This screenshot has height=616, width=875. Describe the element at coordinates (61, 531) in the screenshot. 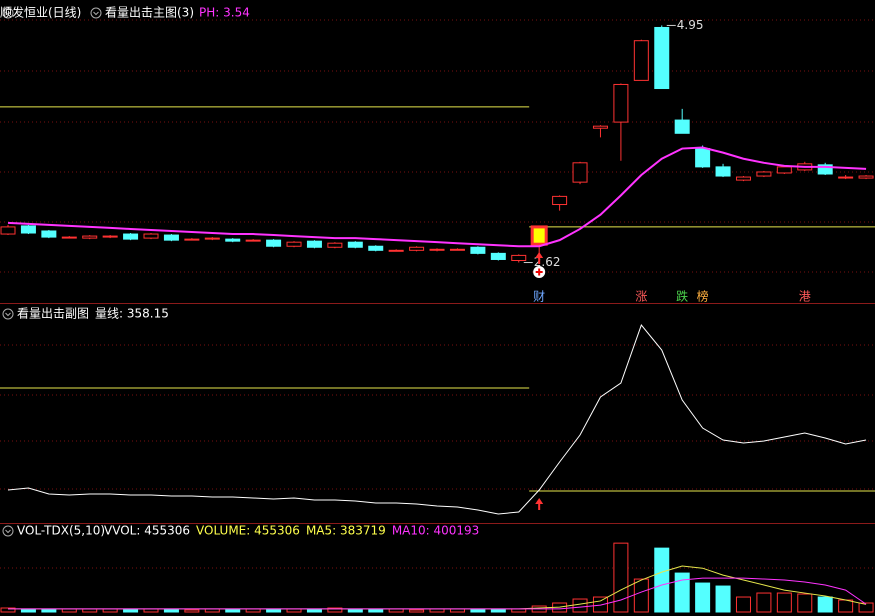

I see `vol-title: VOL-TDX(5,10)` at that location.